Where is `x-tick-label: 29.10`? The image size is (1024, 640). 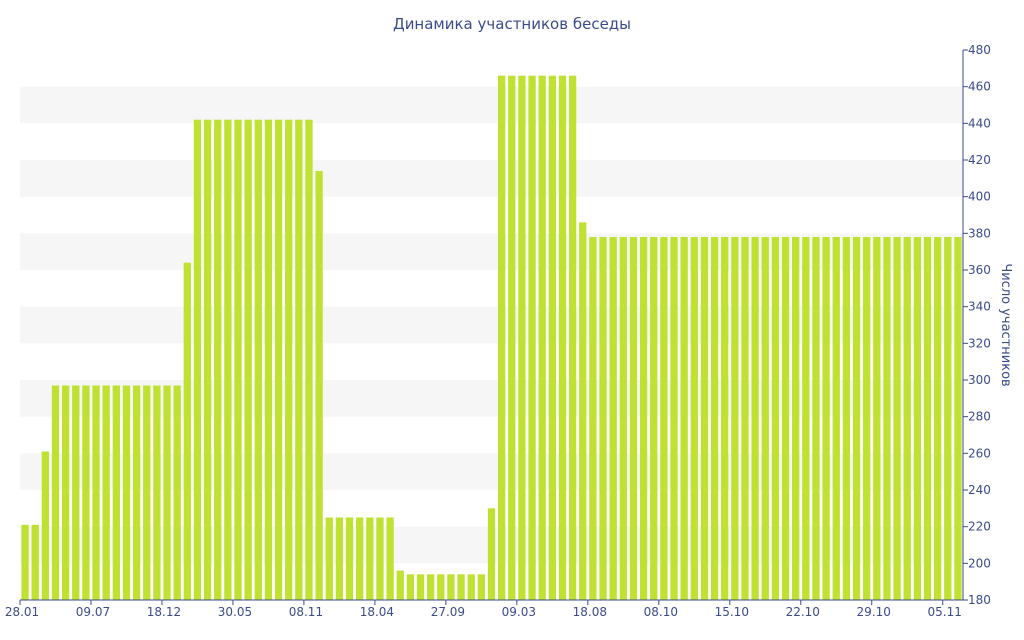 x-tick-label: 29.10 is located at coordinates (874, 612).